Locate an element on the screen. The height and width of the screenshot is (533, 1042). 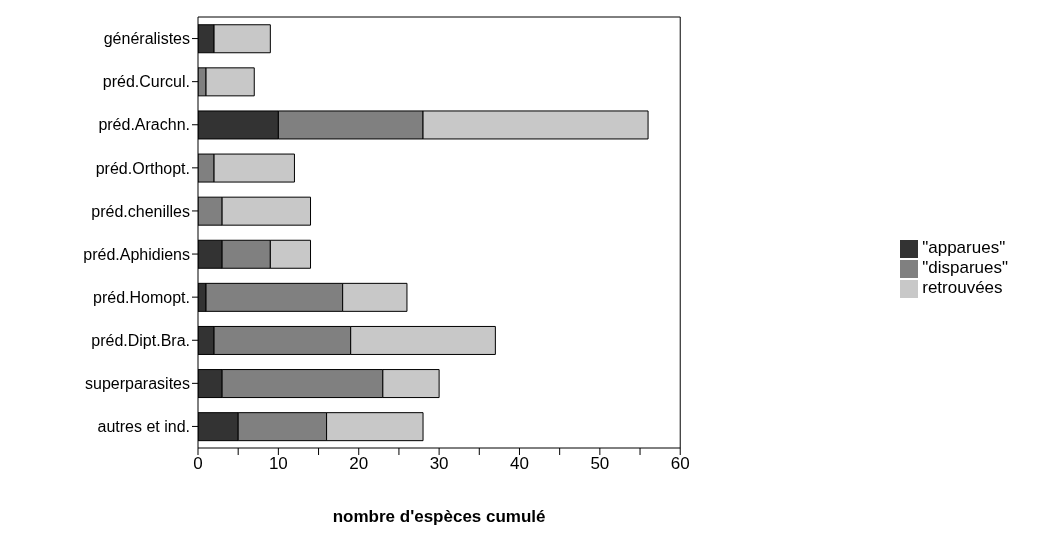
y-tick-label: autres et ind. is located at coordinates (143, 427).